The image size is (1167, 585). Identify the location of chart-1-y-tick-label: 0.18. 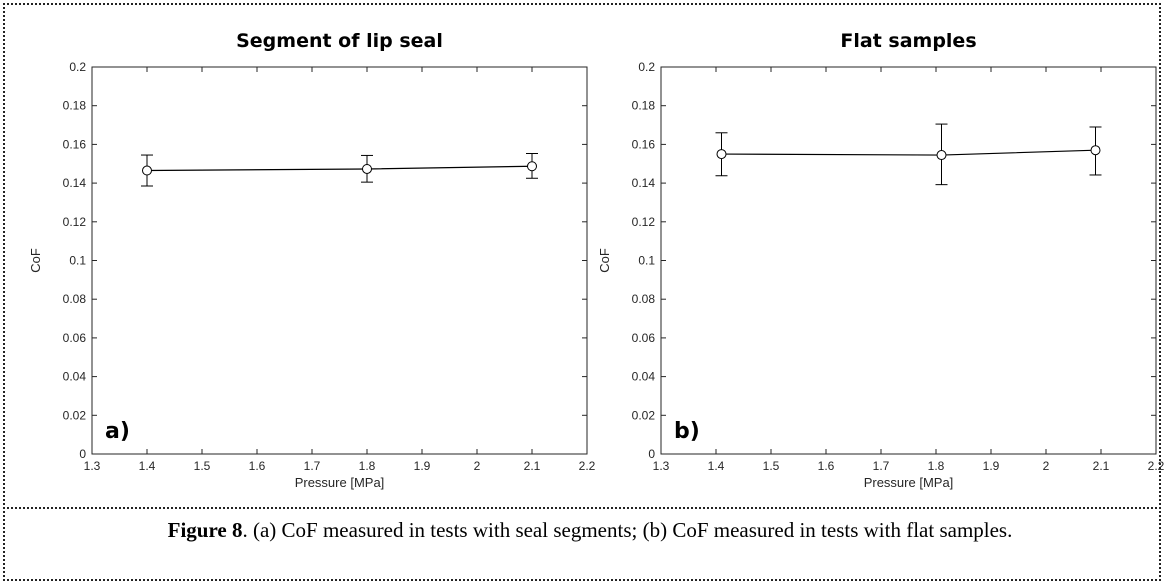
(75, 106).